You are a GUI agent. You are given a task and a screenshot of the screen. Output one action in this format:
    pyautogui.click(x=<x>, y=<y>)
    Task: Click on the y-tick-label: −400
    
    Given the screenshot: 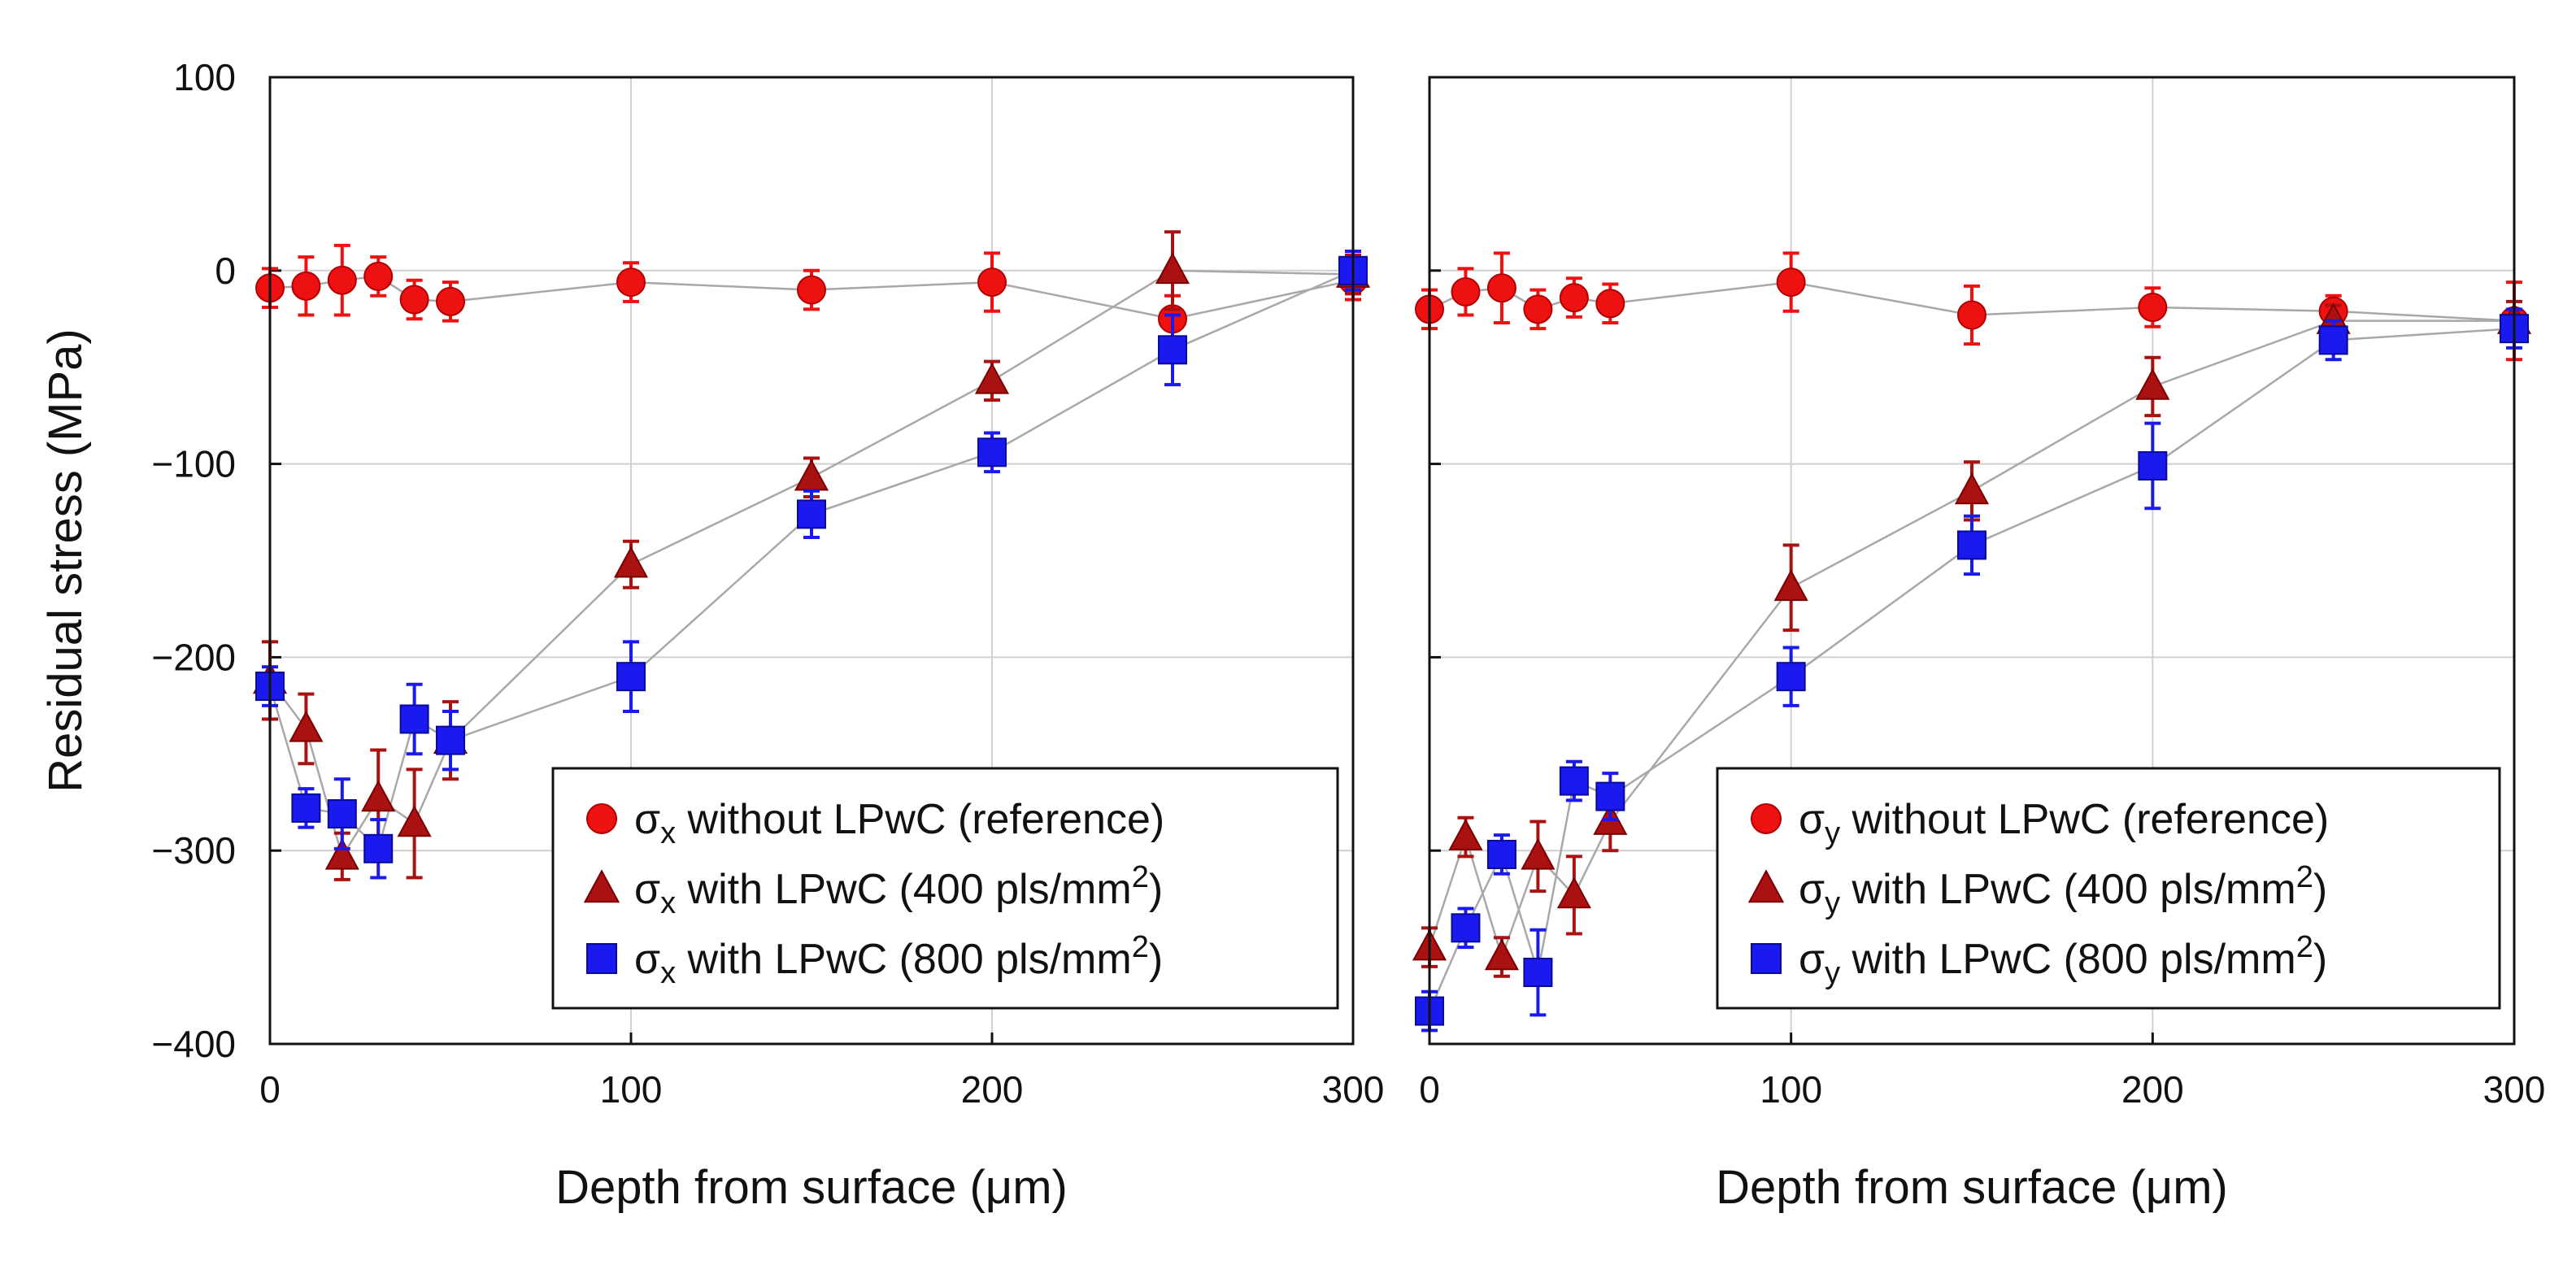 What is the action you would take?
    pyautogui.click(x=193, y=1044)
    